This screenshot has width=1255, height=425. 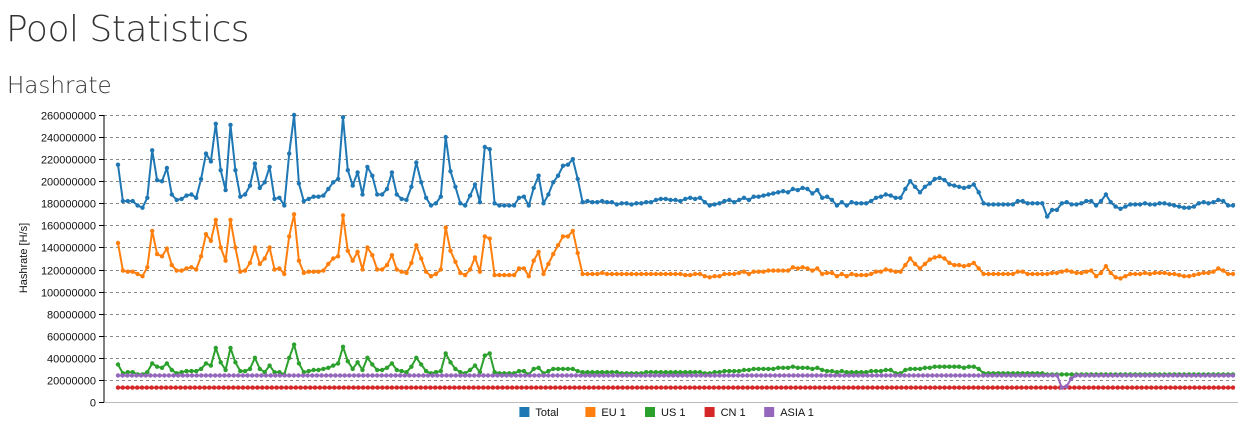 What do you see at coordinates (665, 413) in the screenshot?
I see `legend-item-us-1: US 1` at bounding box center [665, 413].